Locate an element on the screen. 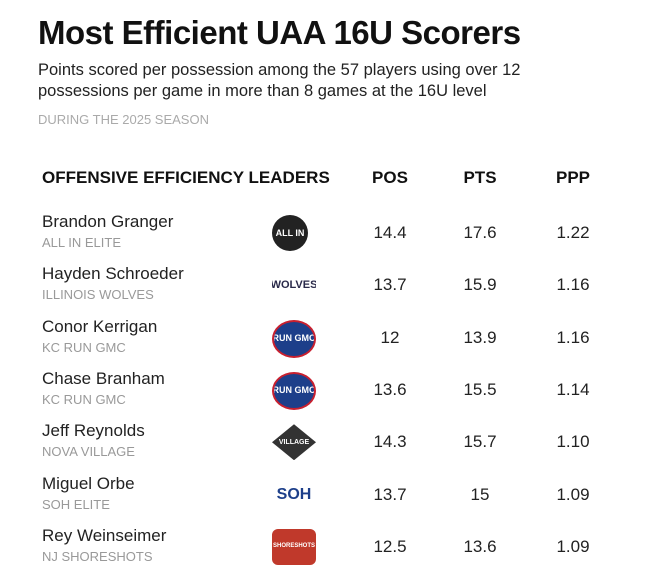 Image resolution: width=647 pixels, height=565 pixels. note: DURING THE 2025 SEASON is located at coordinates (123, 119).